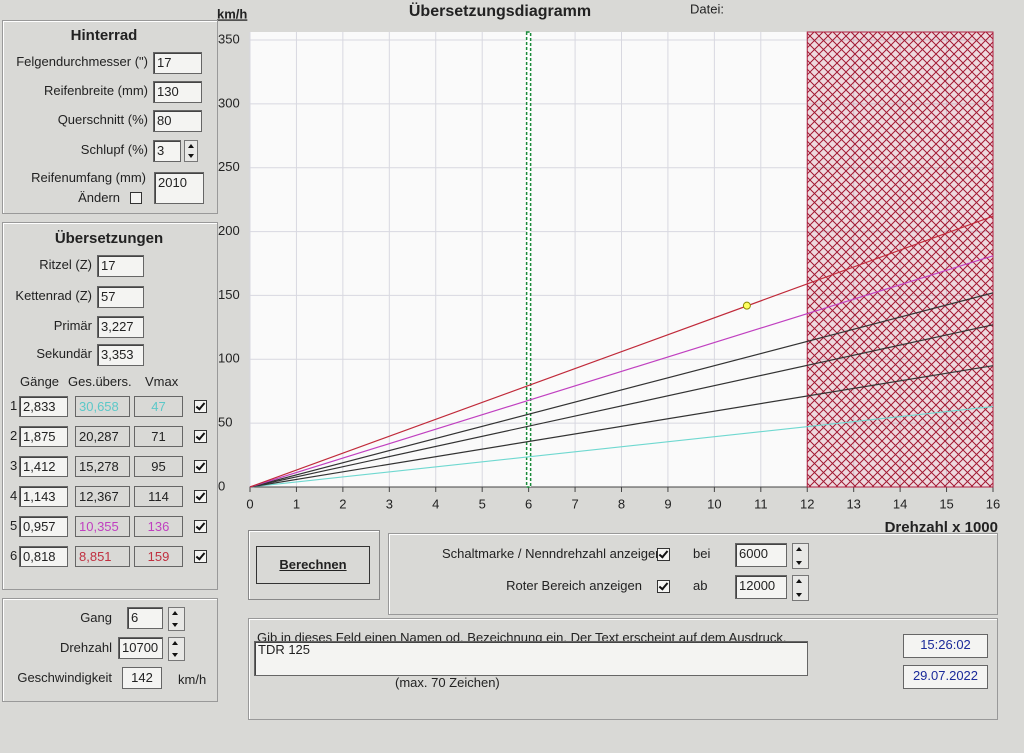 The width and height of the screenshot is (1024, 753). I want to click on x-tick-label: 6, so click(528, 503).